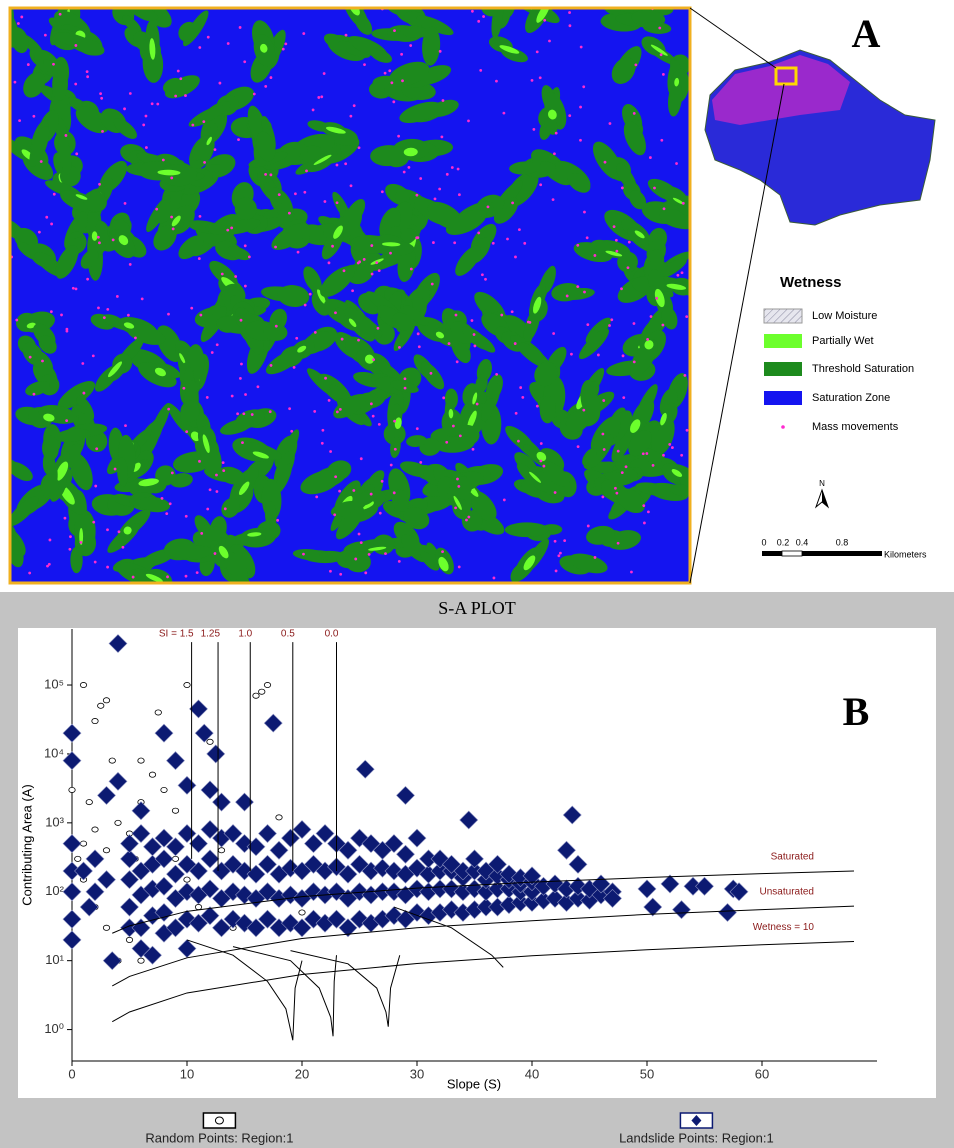  I want to click on connector, so click(733, 38).